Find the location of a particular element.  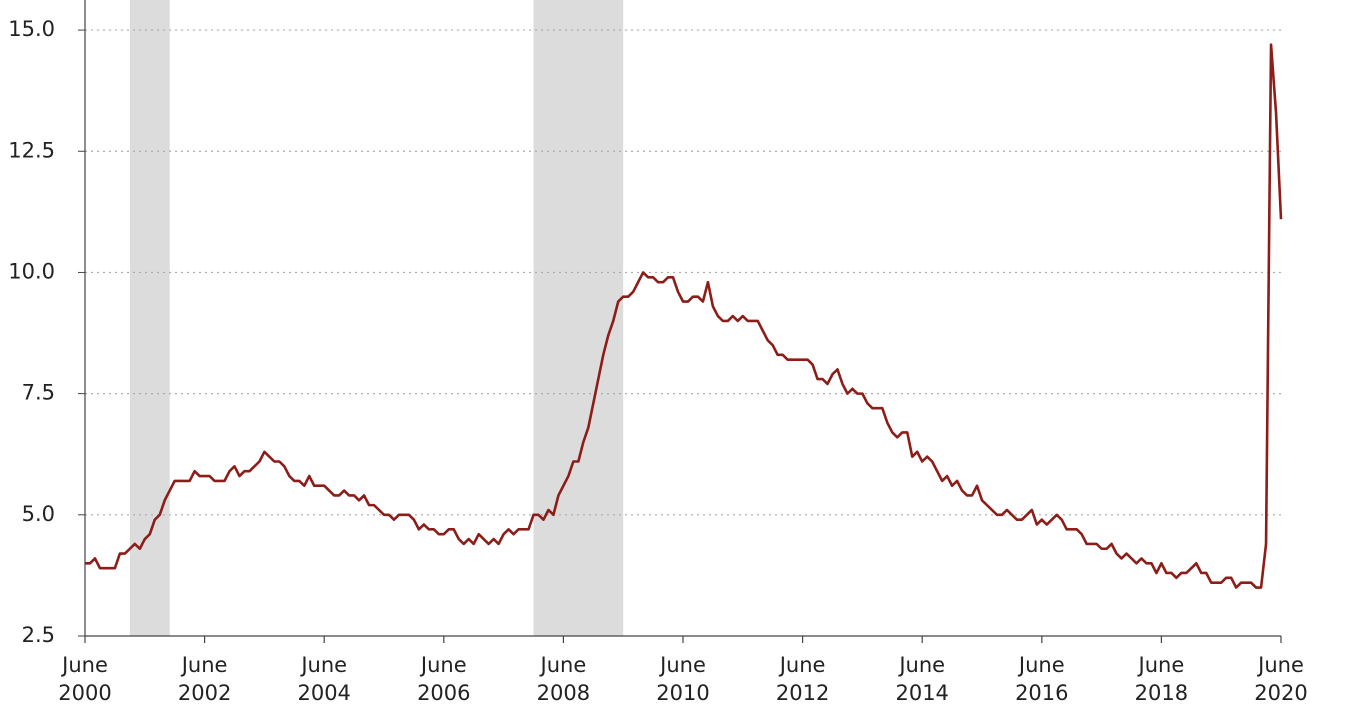

x-tick-label: June 2012 is located at coordinates (802, 679).